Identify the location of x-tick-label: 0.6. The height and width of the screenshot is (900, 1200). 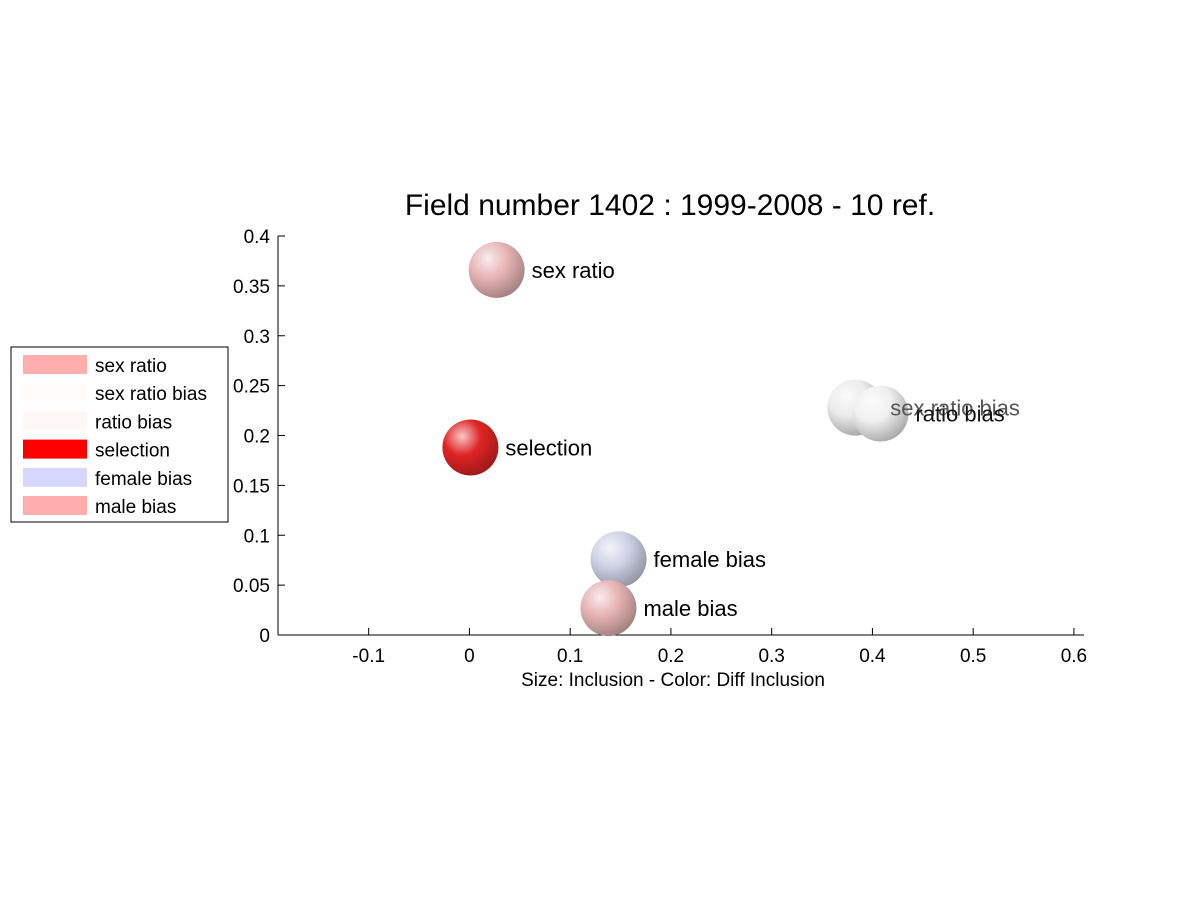
(1074, 656).